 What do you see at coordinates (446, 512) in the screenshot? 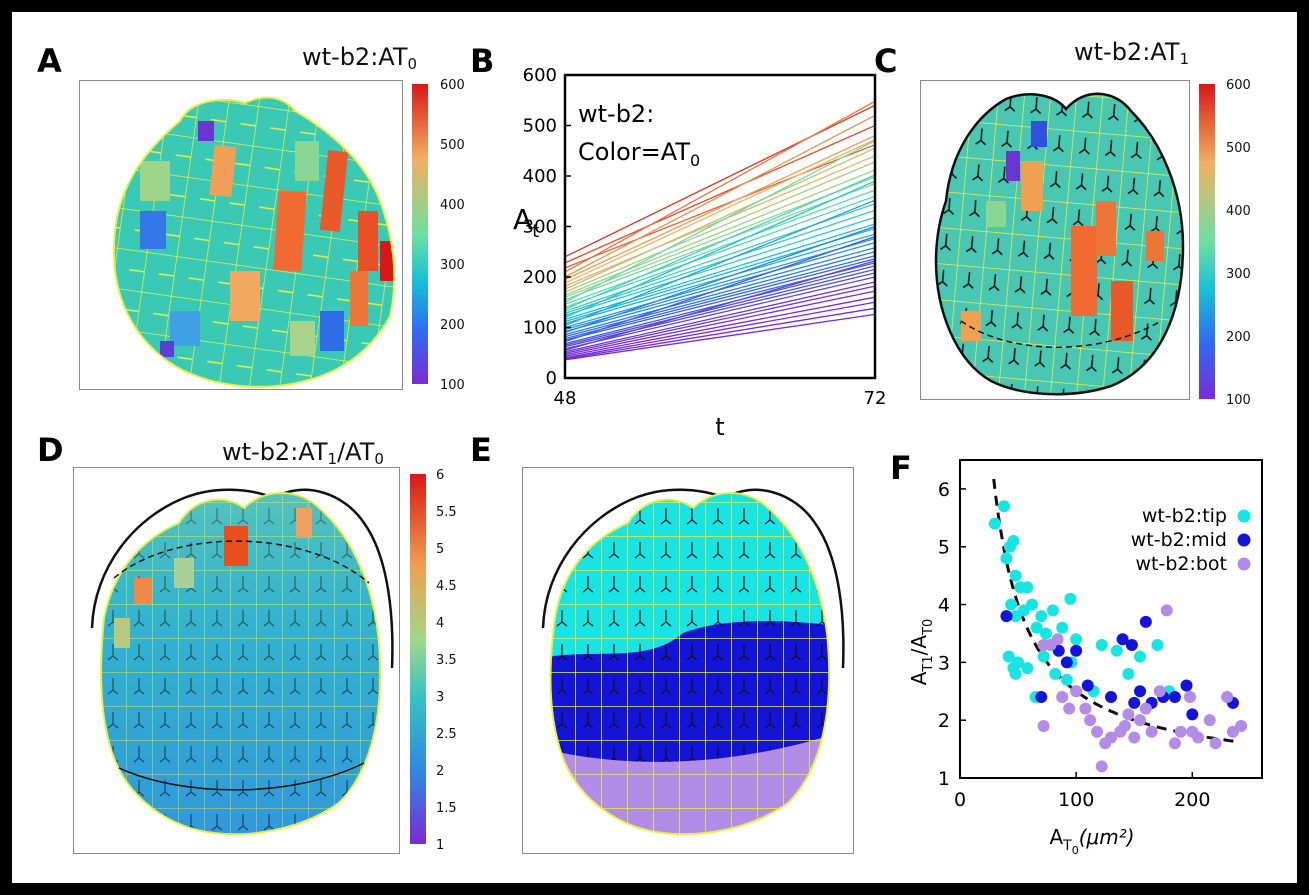
I see `panel-d-colorbar-label: 5.5` at bounding box center [446, 512].